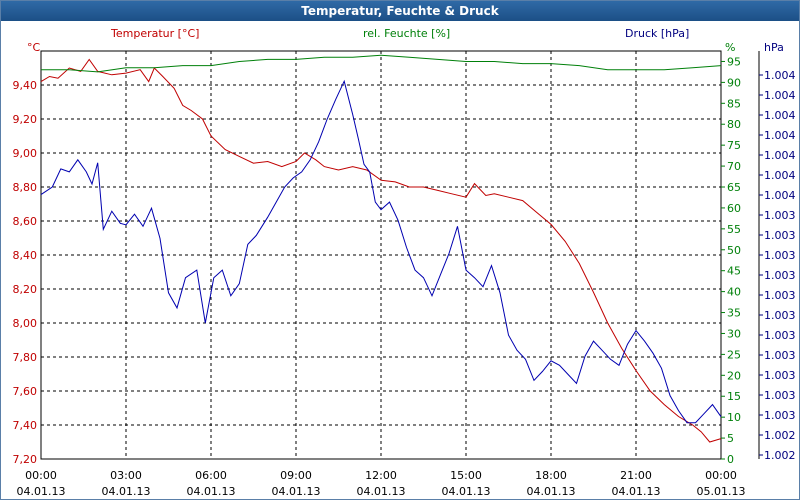 The image size is (800, 500). I want to click on humidity-tick-label: 70, so click(734, 166).